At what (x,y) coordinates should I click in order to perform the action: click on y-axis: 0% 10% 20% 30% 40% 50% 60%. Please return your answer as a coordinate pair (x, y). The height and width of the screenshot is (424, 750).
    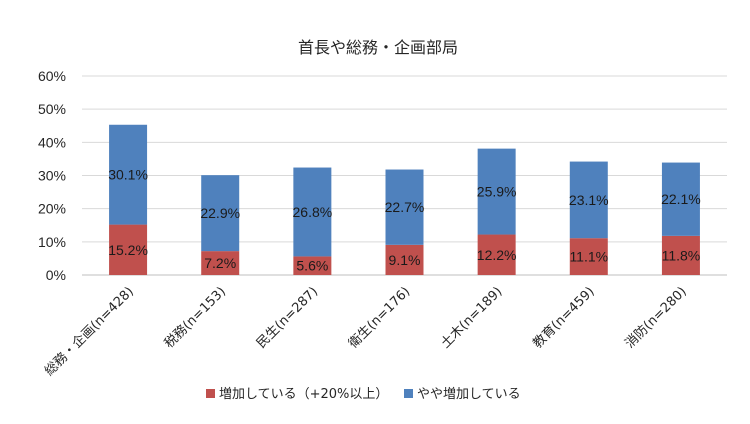
    Looking at the image, I should click on (52, 175).